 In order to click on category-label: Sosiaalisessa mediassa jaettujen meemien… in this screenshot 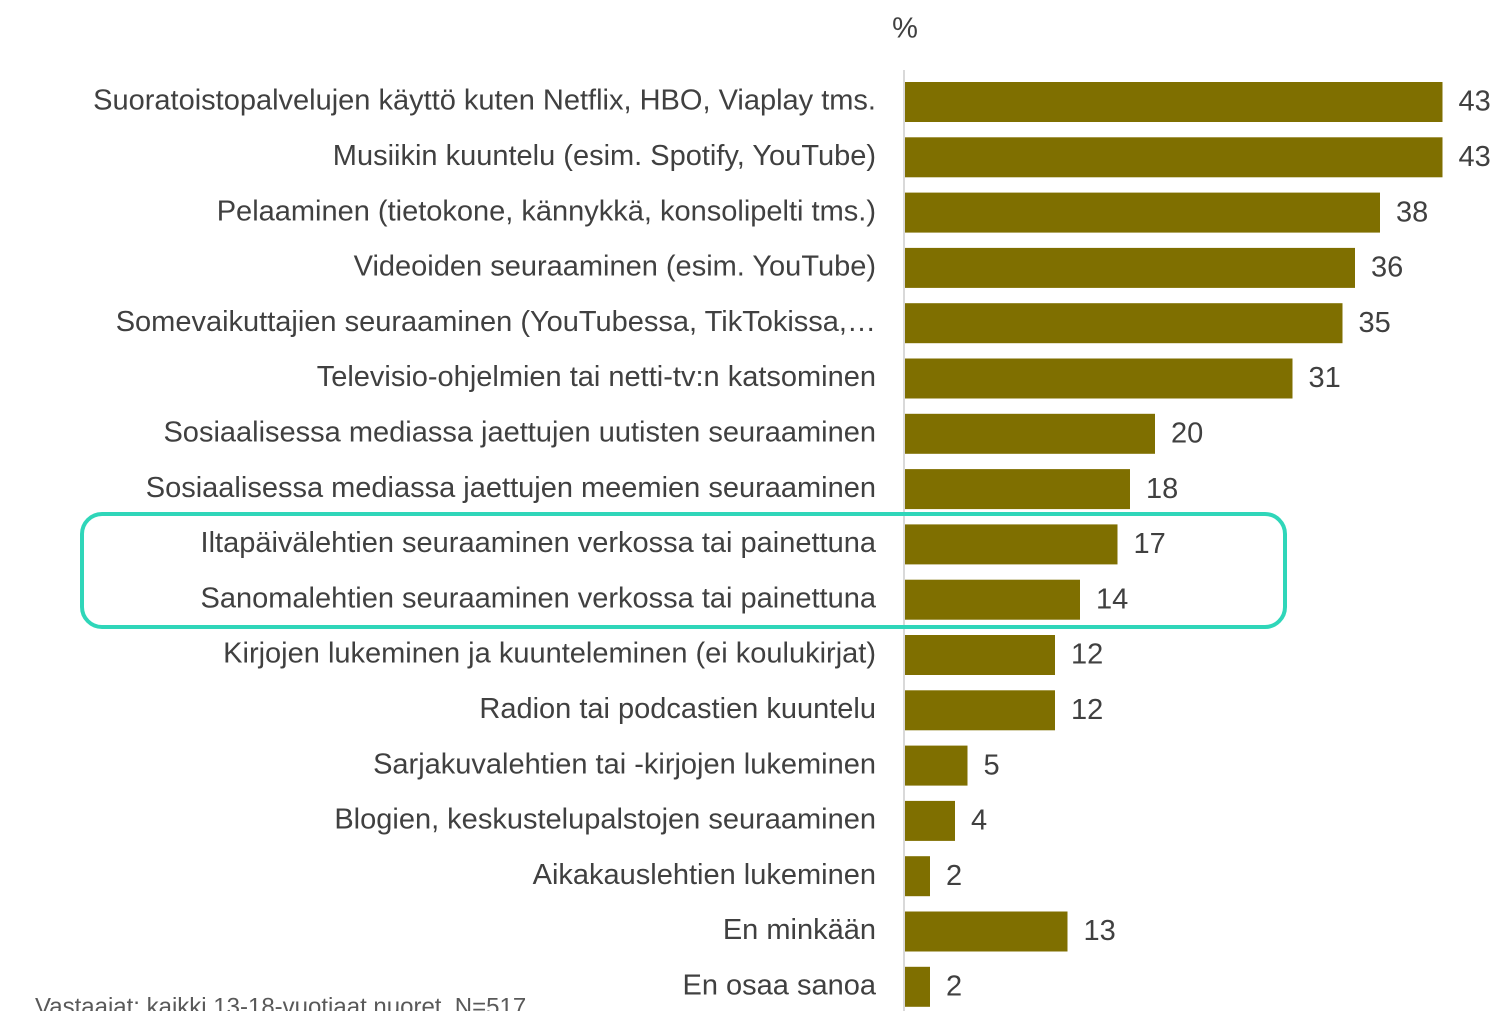, I will do `click(511, 488)`.